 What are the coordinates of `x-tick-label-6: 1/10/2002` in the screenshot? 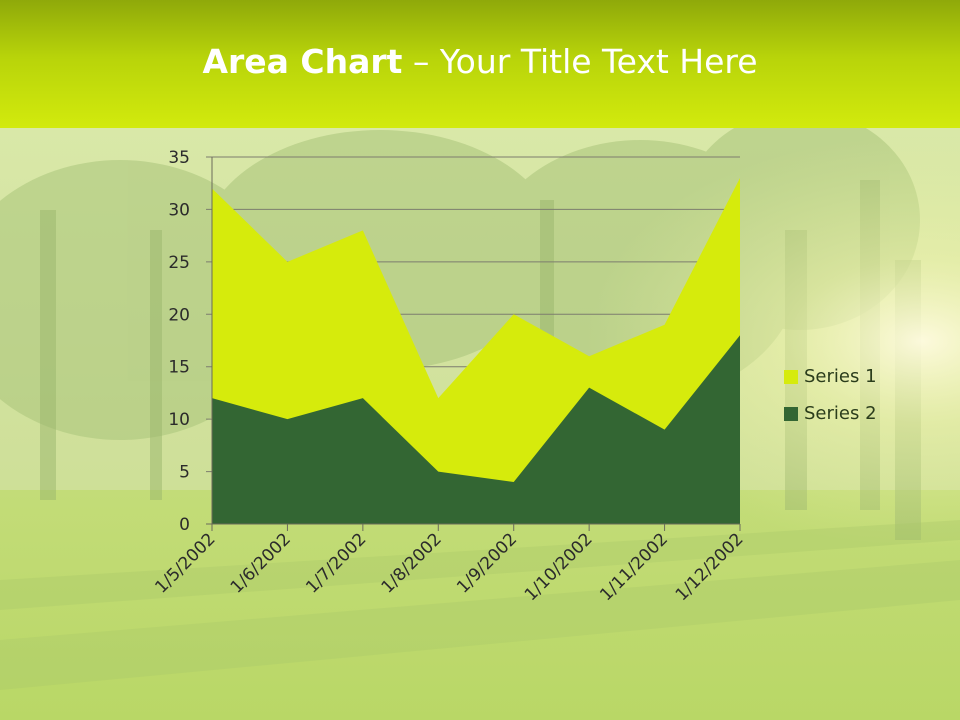 It's located at (559, 567).